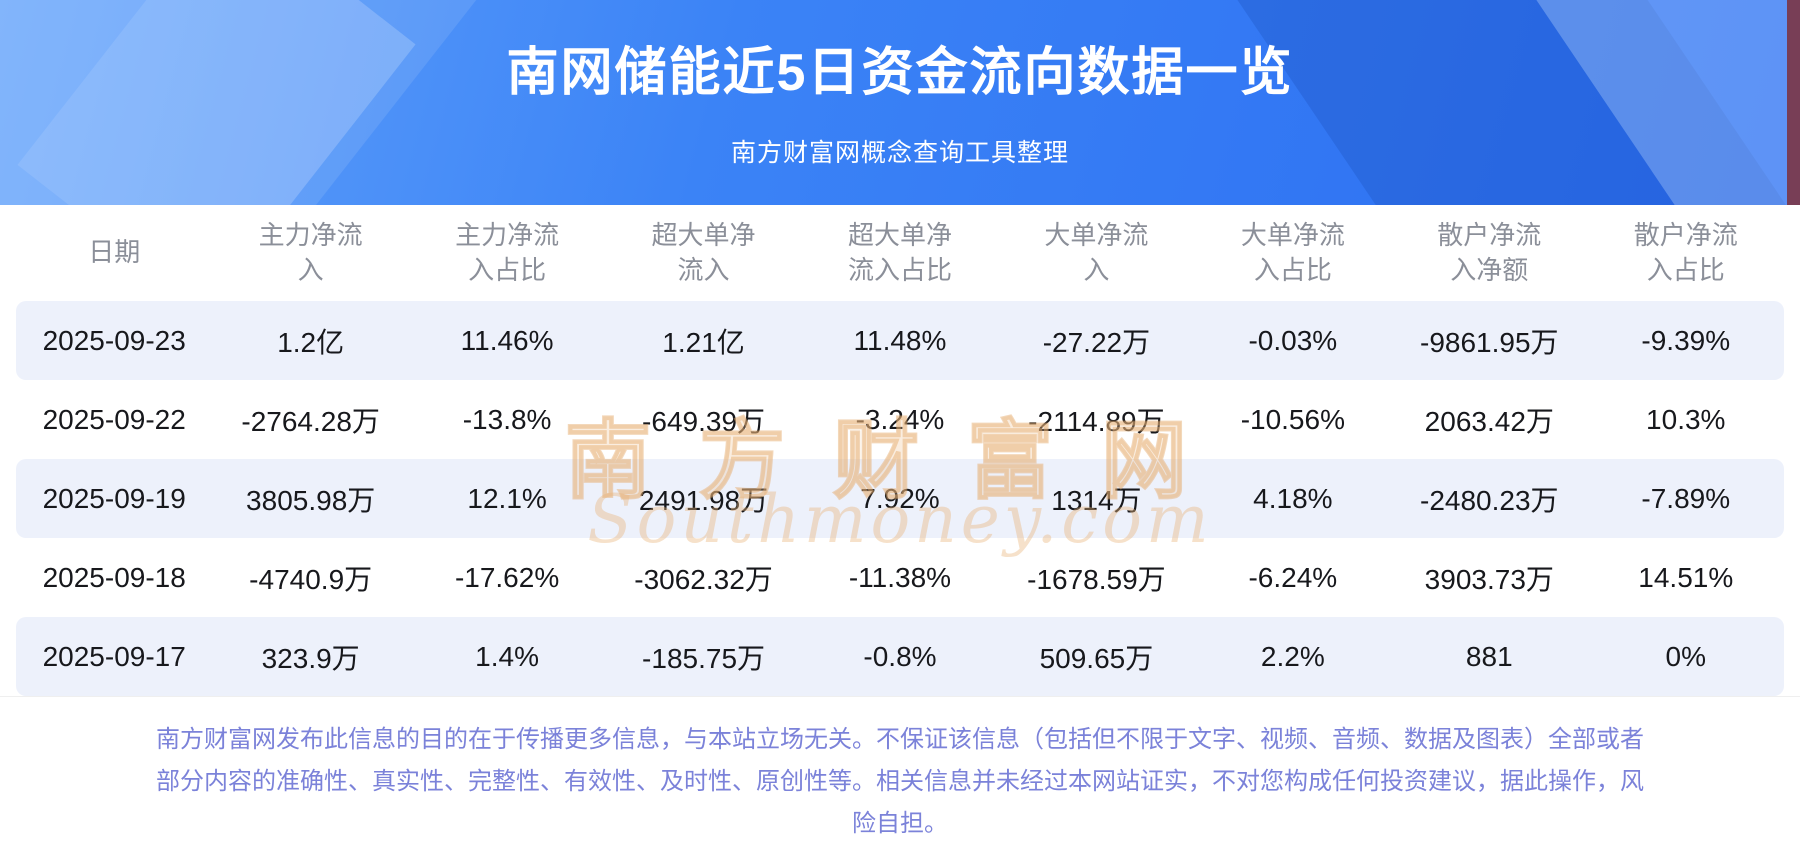  What do you see at coordinates (507, 419) in the screenshot?
I see `table-cell: -13.8%` at bounding box center [507, 419].